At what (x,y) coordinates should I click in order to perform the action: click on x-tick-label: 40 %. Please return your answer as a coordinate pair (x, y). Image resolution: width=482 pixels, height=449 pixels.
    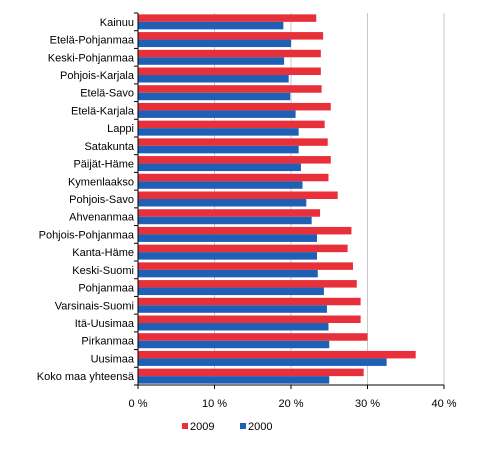
    Looking at the image, I should click on (443, 404).